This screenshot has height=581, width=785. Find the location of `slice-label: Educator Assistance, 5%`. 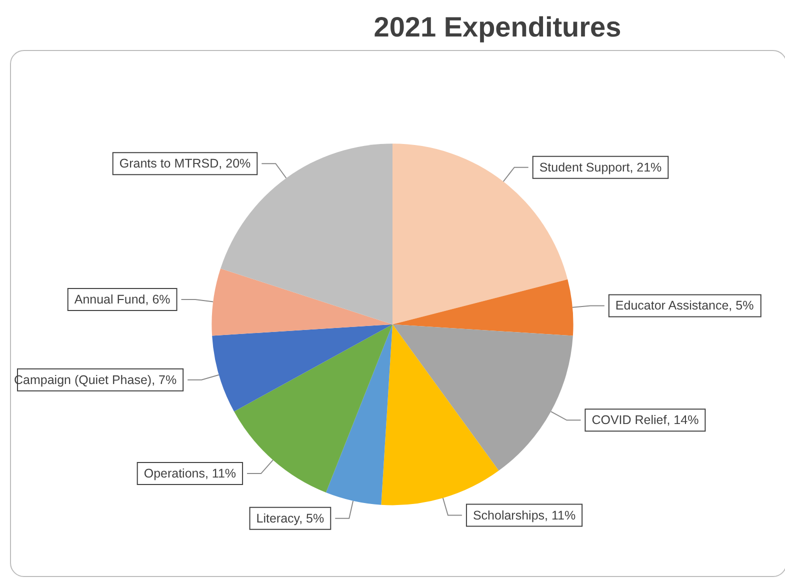

slice-label: Educator Assistance, 5% is located at coordinates (684, 305).